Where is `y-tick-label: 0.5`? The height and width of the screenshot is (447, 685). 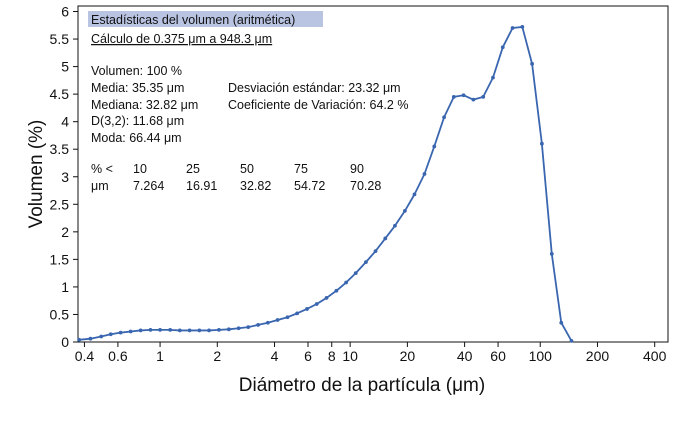
y-tick-label: 0.5 is located at coordinates (60, 314).